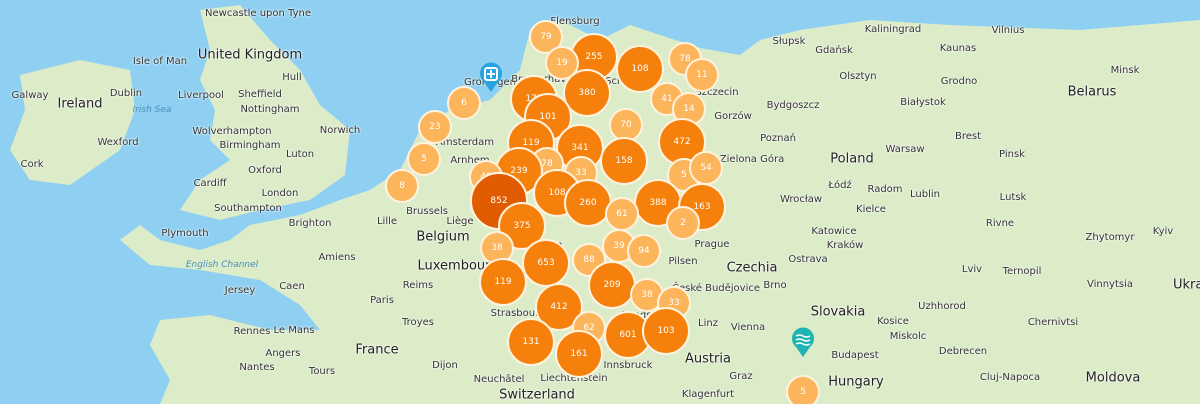 The image size is (1200, 404). Describe the element at coordinates (377, 350) in the screenshot. I see `country-label: France` at that location.